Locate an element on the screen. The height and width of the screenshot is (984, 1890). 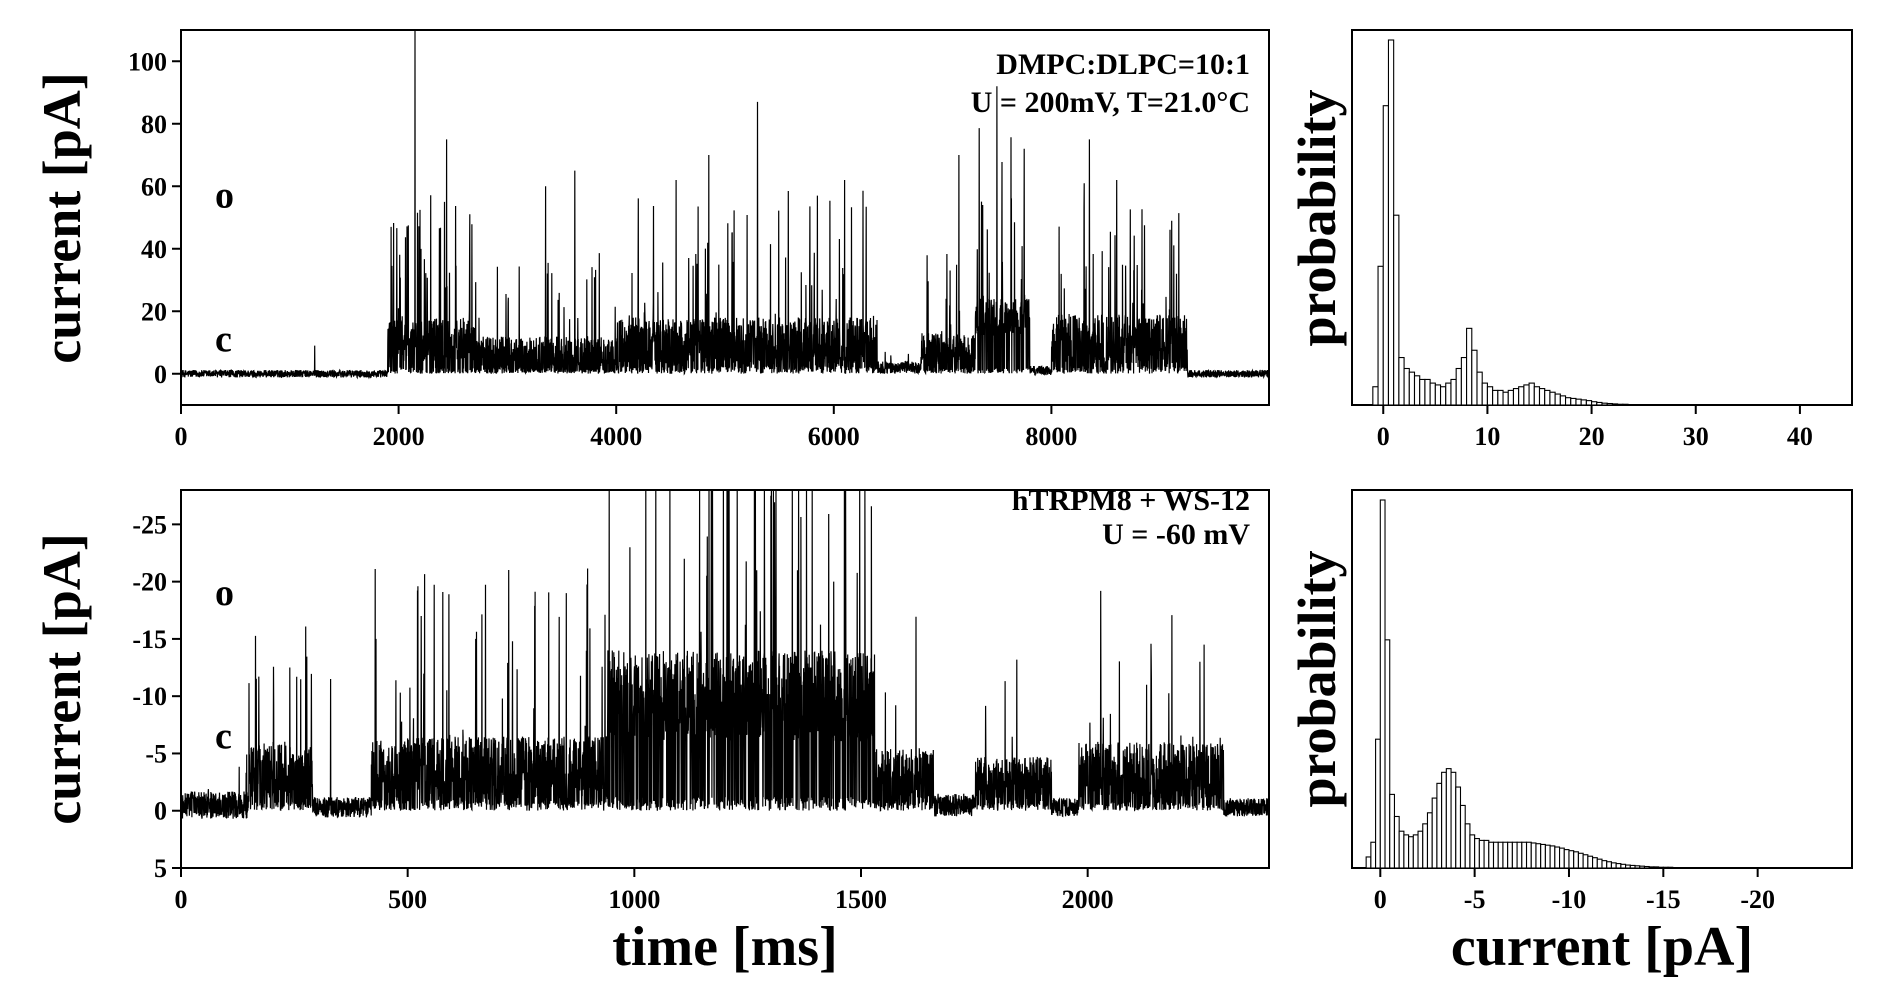
trace-bottom-x-ticks: 0 500 1000 1500 2000 is located at coordinates (644, 891).